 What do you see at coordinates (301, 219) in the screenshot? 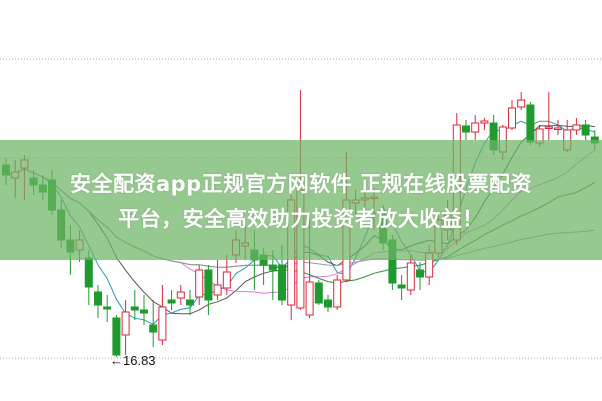
I see `banner-title-line-2: 平台，安全高效助力投资者放大收益！` at bounding box center [301, 219].